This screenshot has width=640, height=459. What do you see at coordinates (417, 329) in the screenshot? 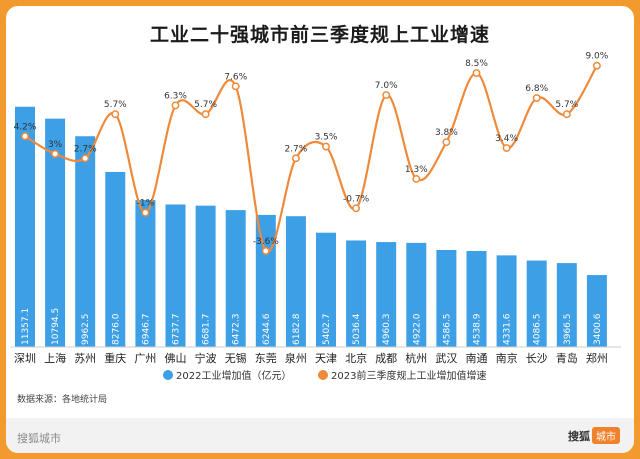
I see `bar-value-label: 4922.0` at bounding box center [417, 329].